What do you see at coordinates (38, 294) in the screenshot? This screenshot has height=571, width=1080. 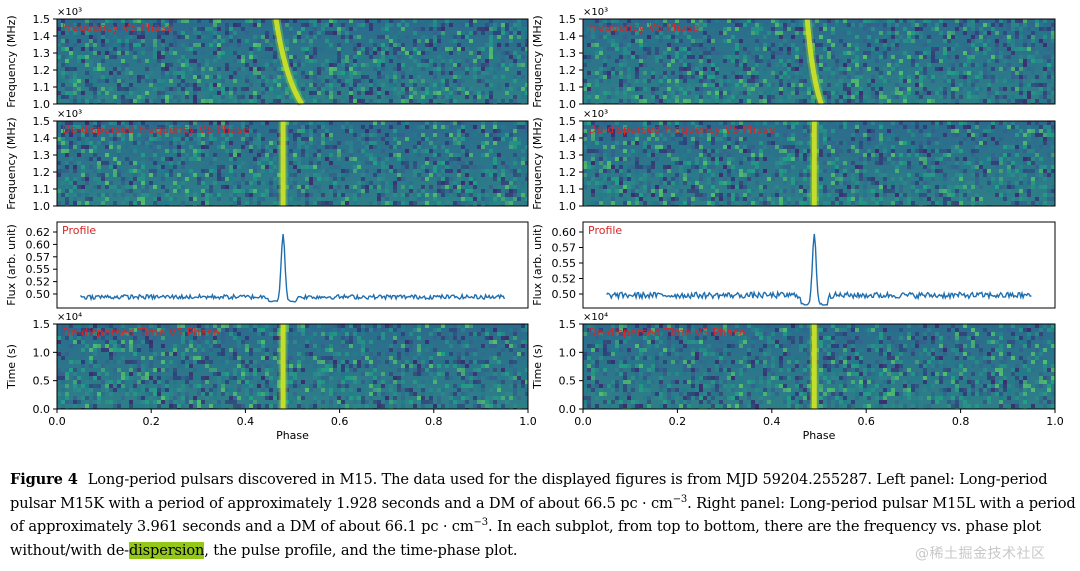 I see `y-tick-label: 0.50` at bounding box center [38, 294].